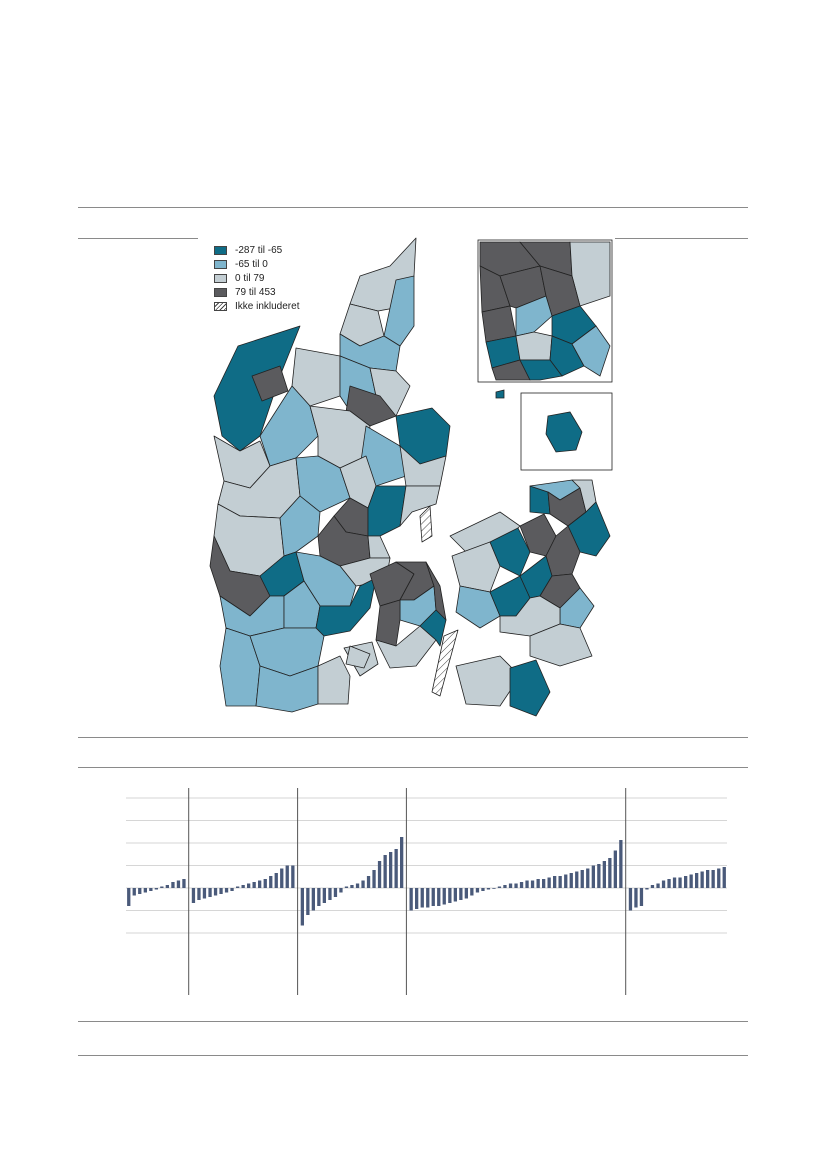  I want to click on municipality-bar-chart, so click(426, 891).